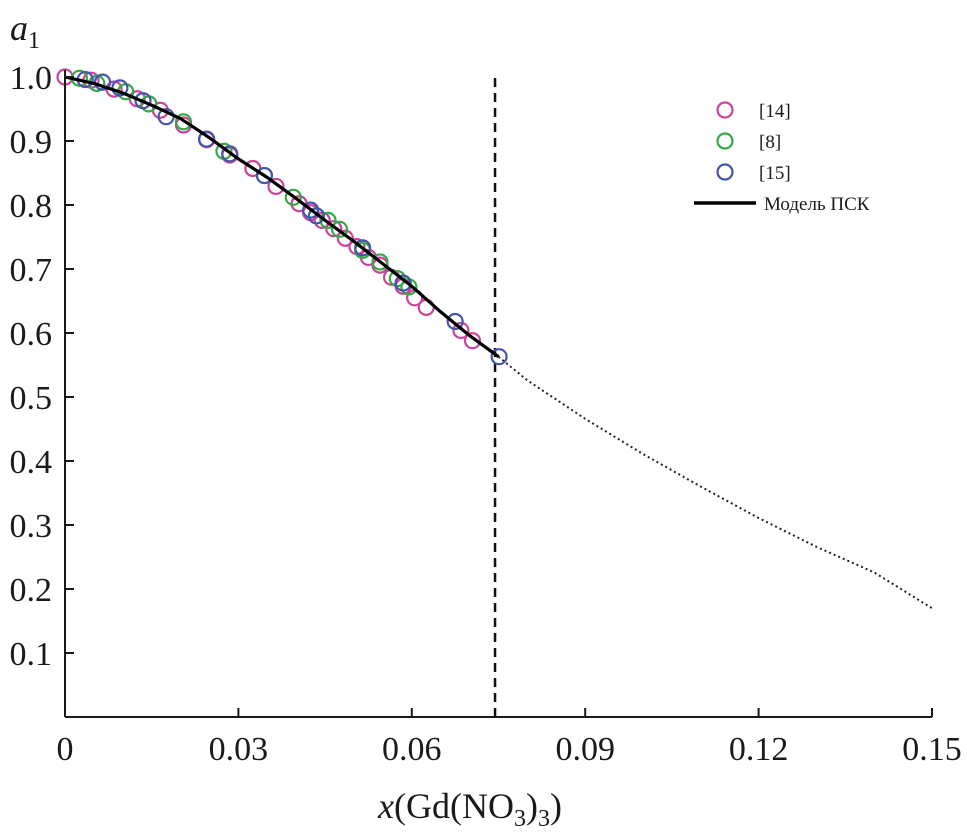  Describe the element at coordinates (715, 482) in the screenshot. I see `extrapolation-dotted-line` at that location.